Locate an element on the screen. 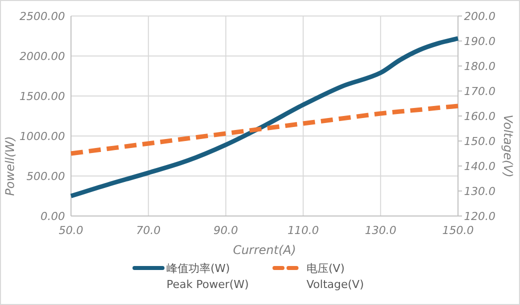 The image size is (520, 305). y-tick-label: 2500.00 is located at coordinates (42, 16).